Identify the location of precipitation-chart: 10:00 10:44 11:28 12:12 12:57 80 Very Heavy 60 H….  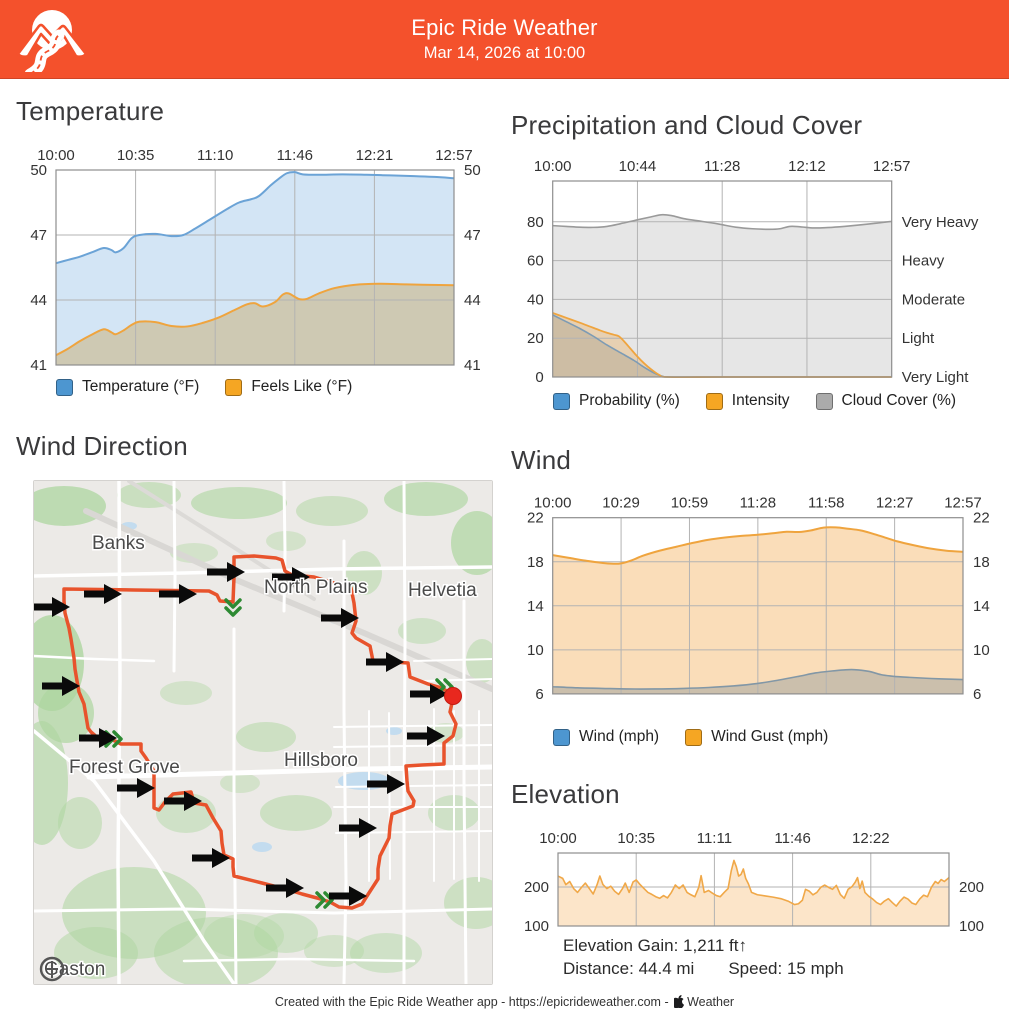
(753, 272).